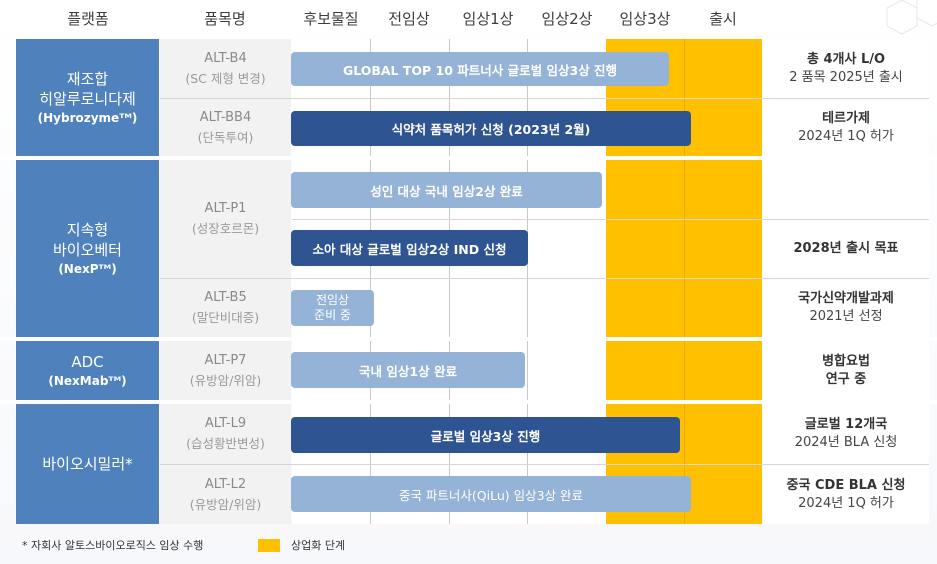 The image size is (937, 564). Describe the element at coordinates (911, 17) in the screenshot. I see `hexagon-decoration` at that location.